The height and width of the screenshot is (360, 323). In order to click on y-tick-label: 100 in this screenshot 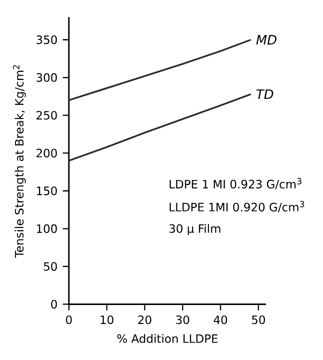, I will do `click(47, 229)`.